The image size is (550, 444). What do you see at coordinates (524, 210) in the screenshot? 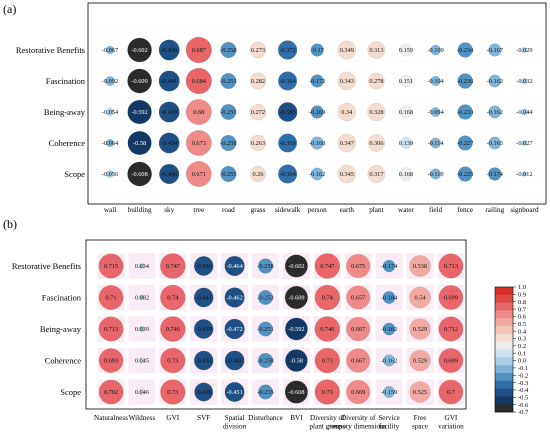
I see `panel-a-column-label: signboard` at bounding box center [524, 210].